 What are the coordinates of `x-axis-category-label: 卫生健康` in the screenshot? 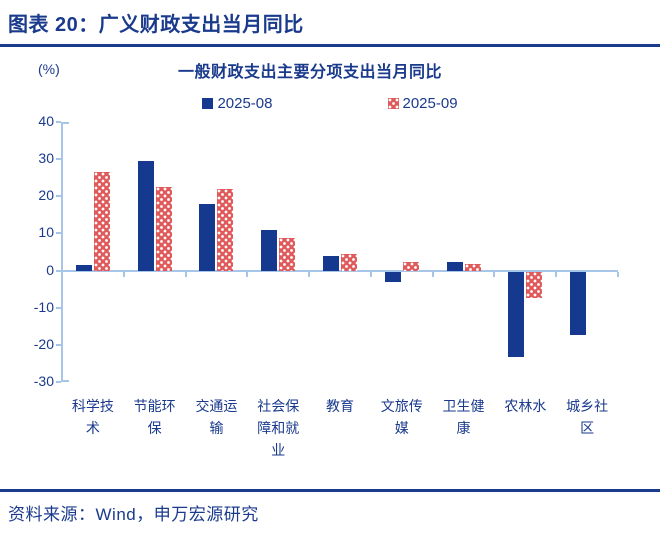 It's located at (463, 417).